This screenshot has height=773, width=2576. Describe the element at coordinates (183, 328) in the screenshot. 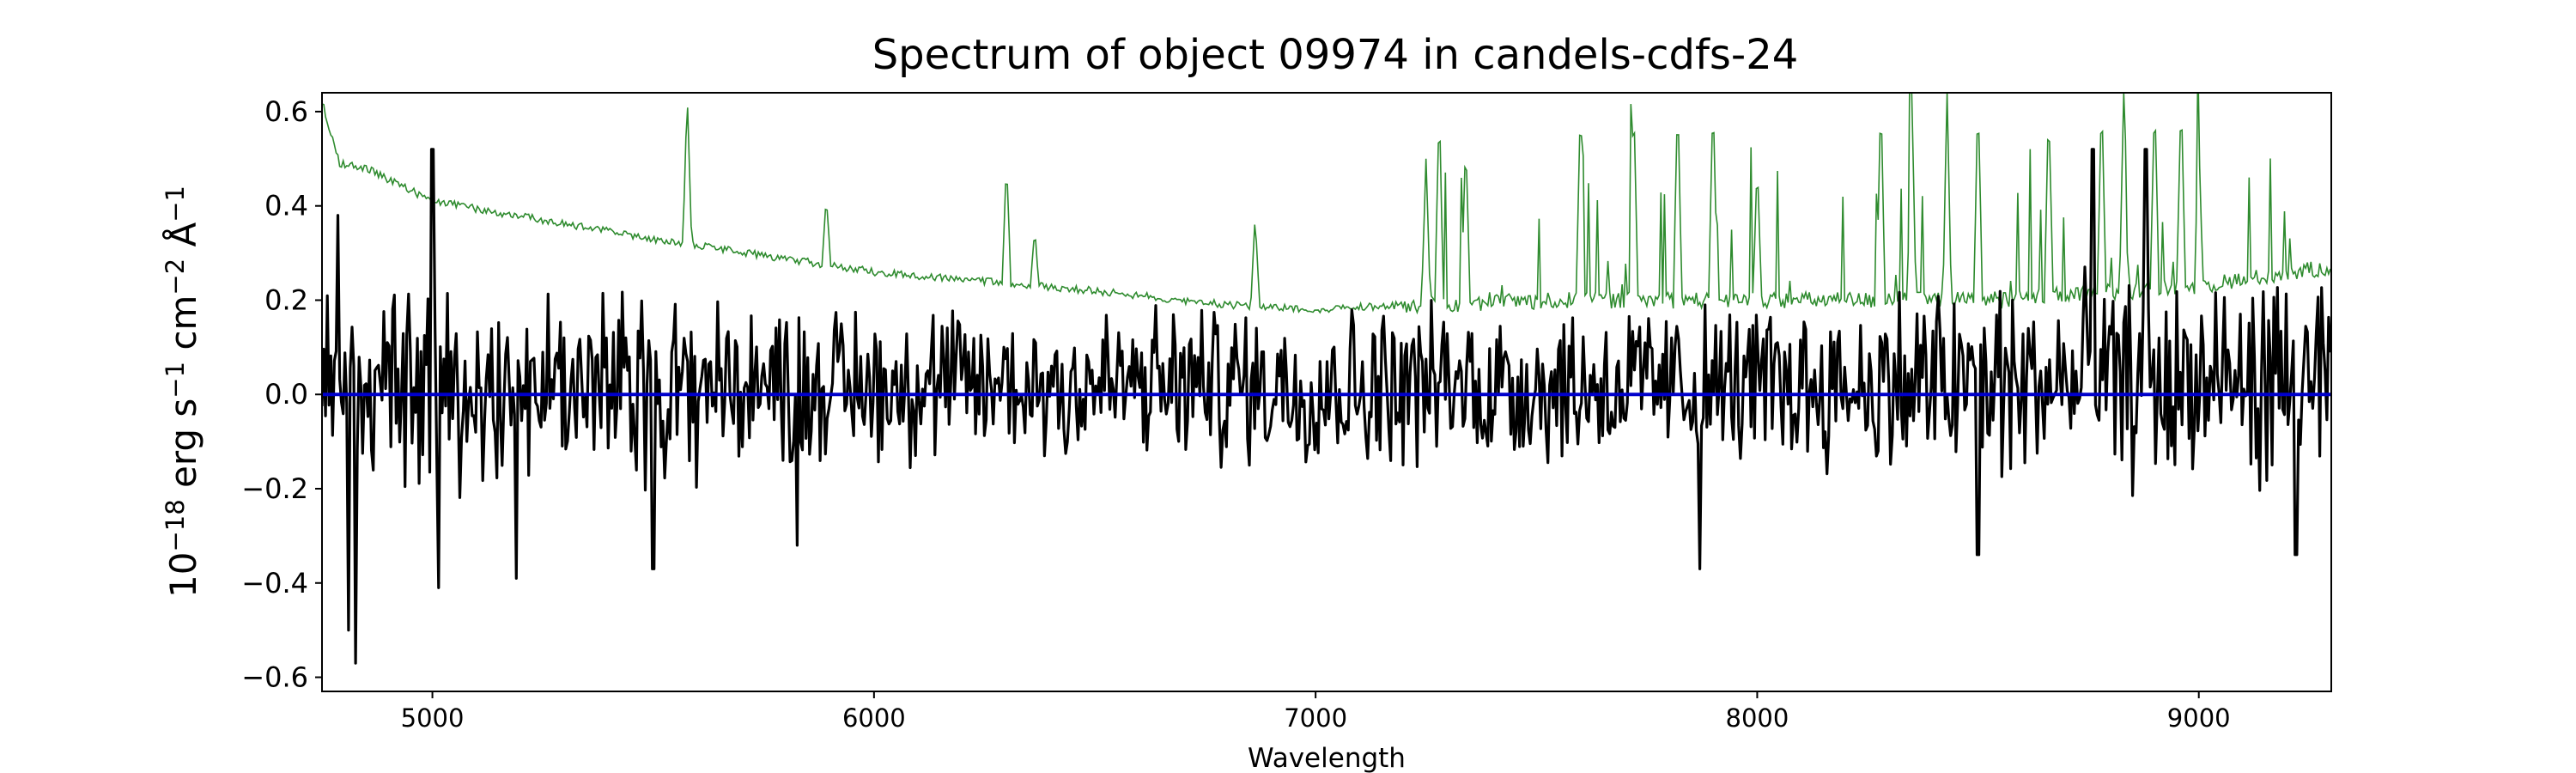

I see `y-label-part: cm` at that location.